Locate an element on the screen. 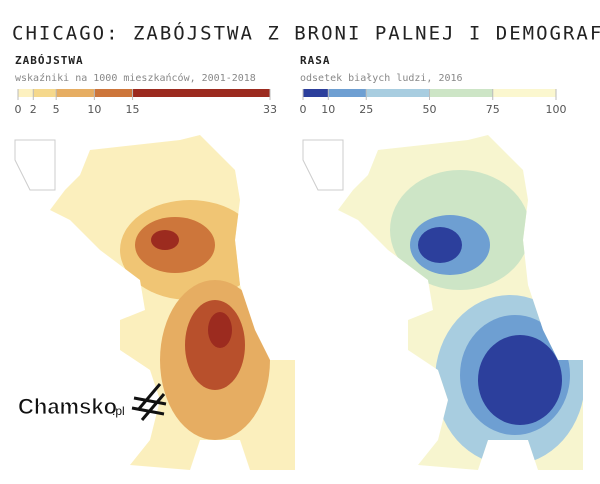  legend-tick-label: 5 is located at coordinates (56, 109).